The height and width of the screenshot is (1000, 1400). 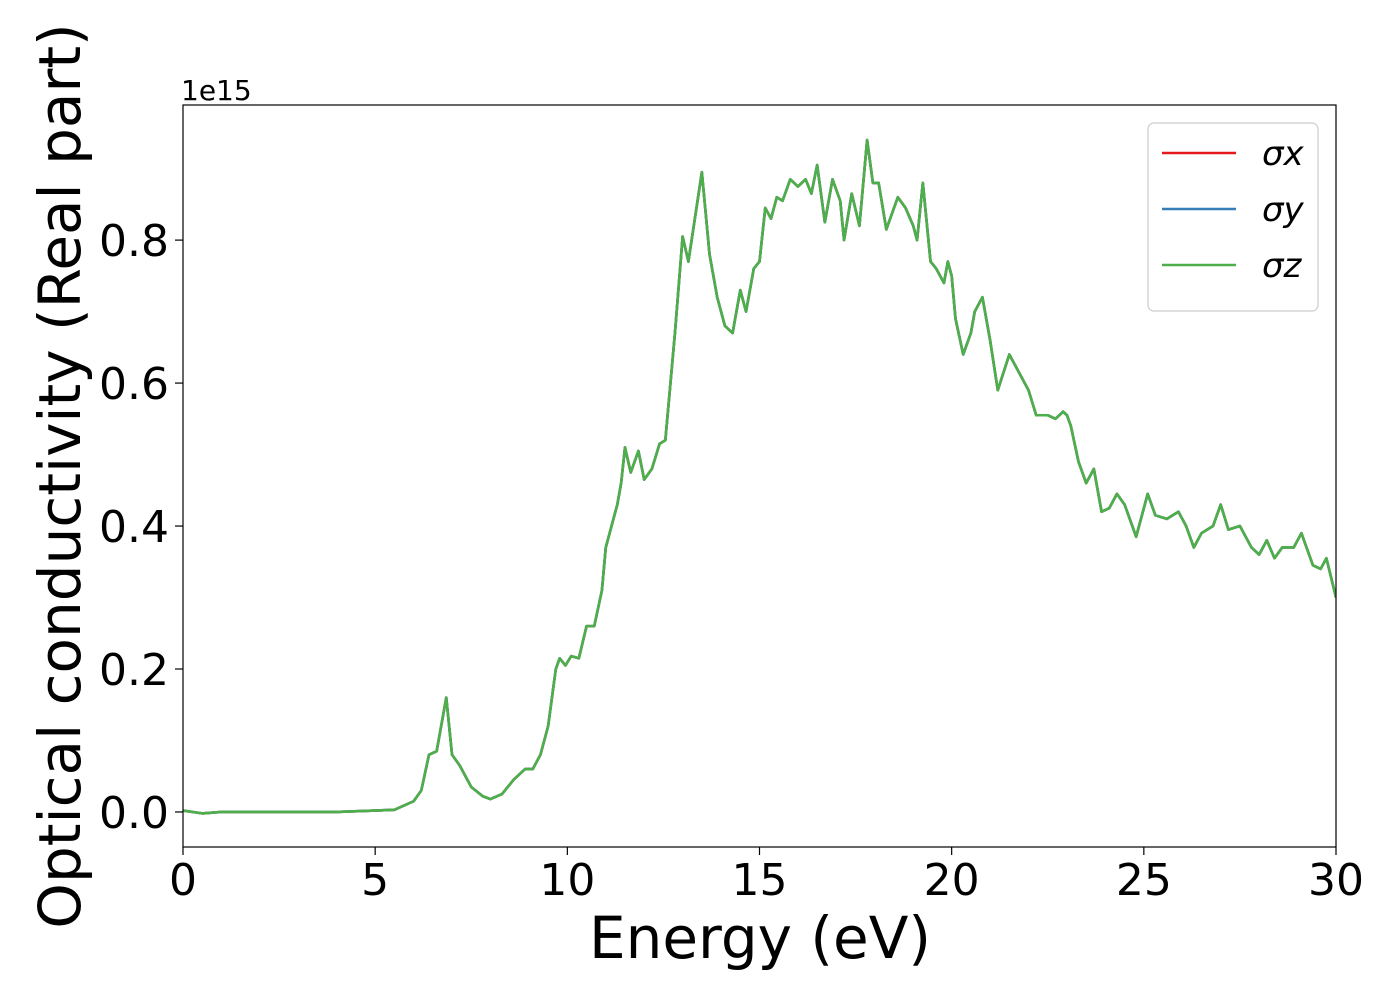 I want to click on x-tick-label: 15, so click(x=760, y=880).